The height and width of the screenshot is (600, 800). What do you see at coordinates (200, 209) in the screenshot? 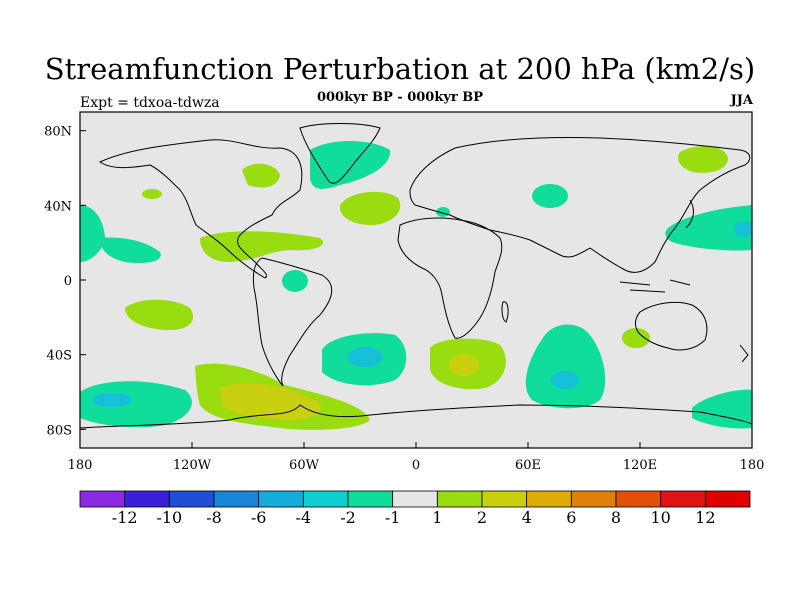
I see `coast-north-america` at bounding box center [200, 209].